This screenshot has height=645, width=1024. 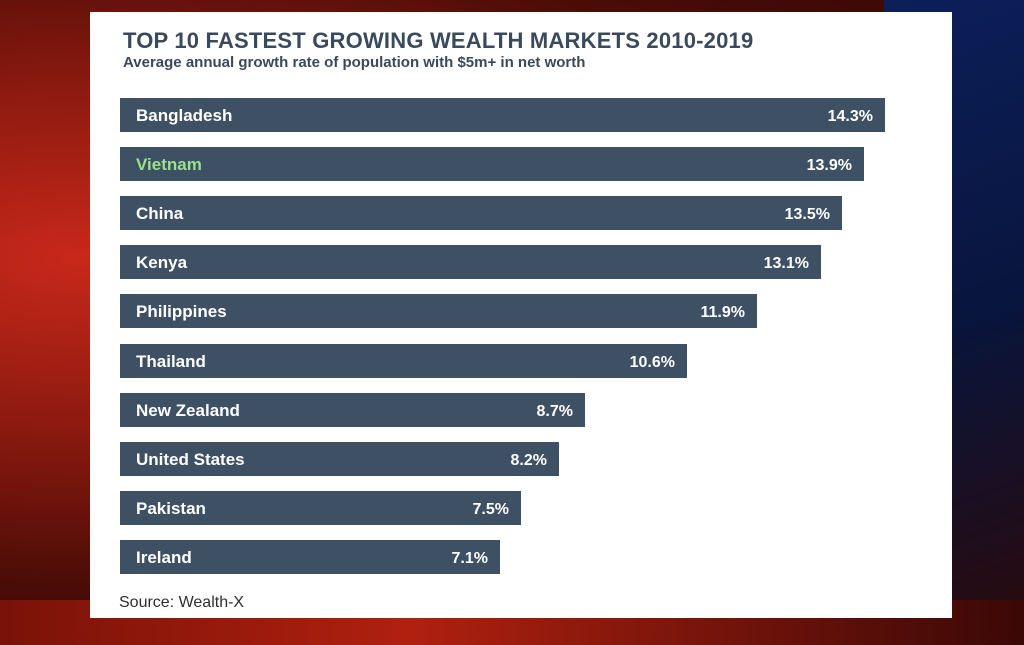 What do you see at coordinates (470, 558) in the screenshot?
I see `value-label: 7.1%` at bounding box center [470, 558].